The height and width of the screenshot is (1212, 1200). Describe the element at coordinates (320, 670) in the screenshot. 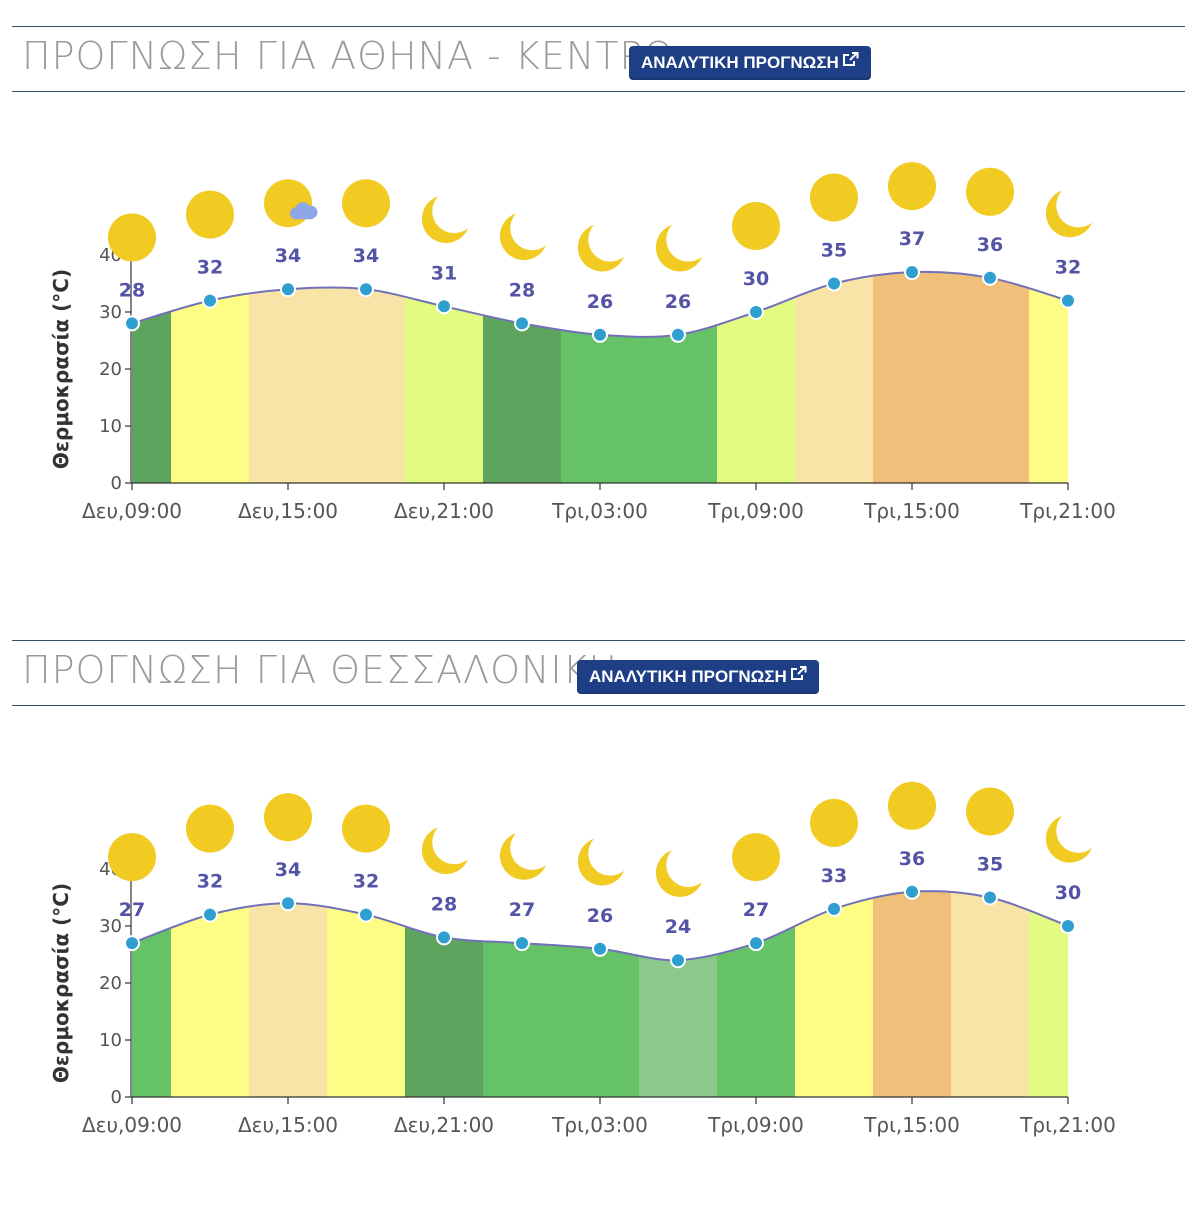

I see `section-title: ΠΡΟΓΝΩΣΗ ΓΙΑ ΘΕΣΣΑΛΟΝΙΚΗ` at that location.